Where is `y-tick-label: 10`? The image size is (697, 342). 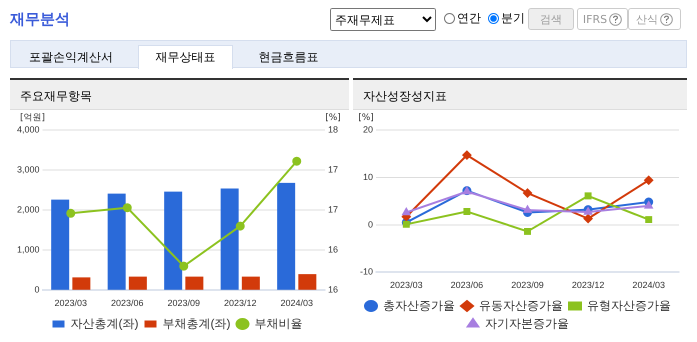
y-tick-label: 10 is located at coordinates (368, 177).